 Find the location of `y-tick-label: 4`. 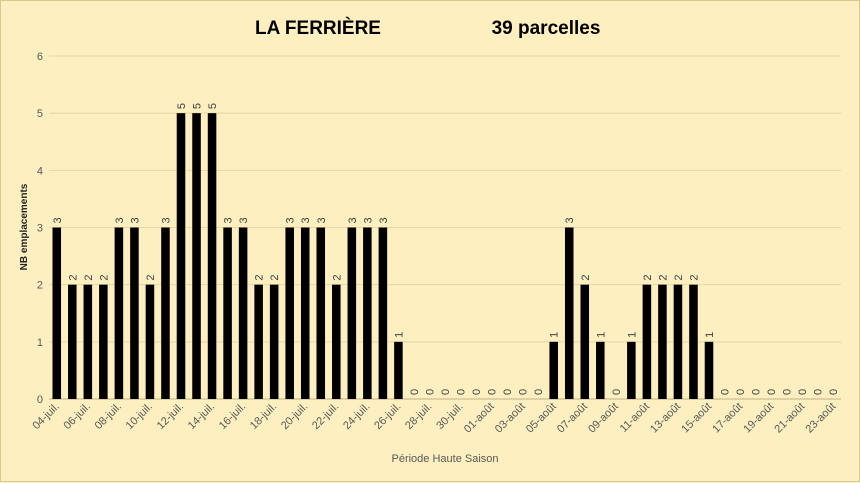

y-tick-label: 4 is located at coordinates (40, 171).